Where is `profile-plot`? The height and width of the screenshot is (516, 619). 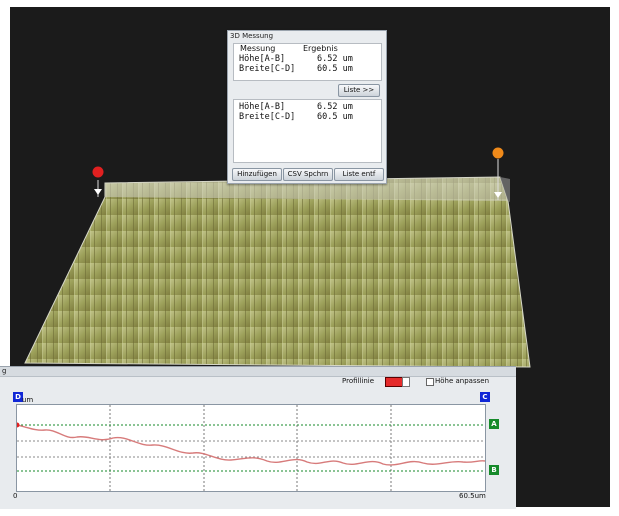
profile-plot is located at coordinates (250, 448).